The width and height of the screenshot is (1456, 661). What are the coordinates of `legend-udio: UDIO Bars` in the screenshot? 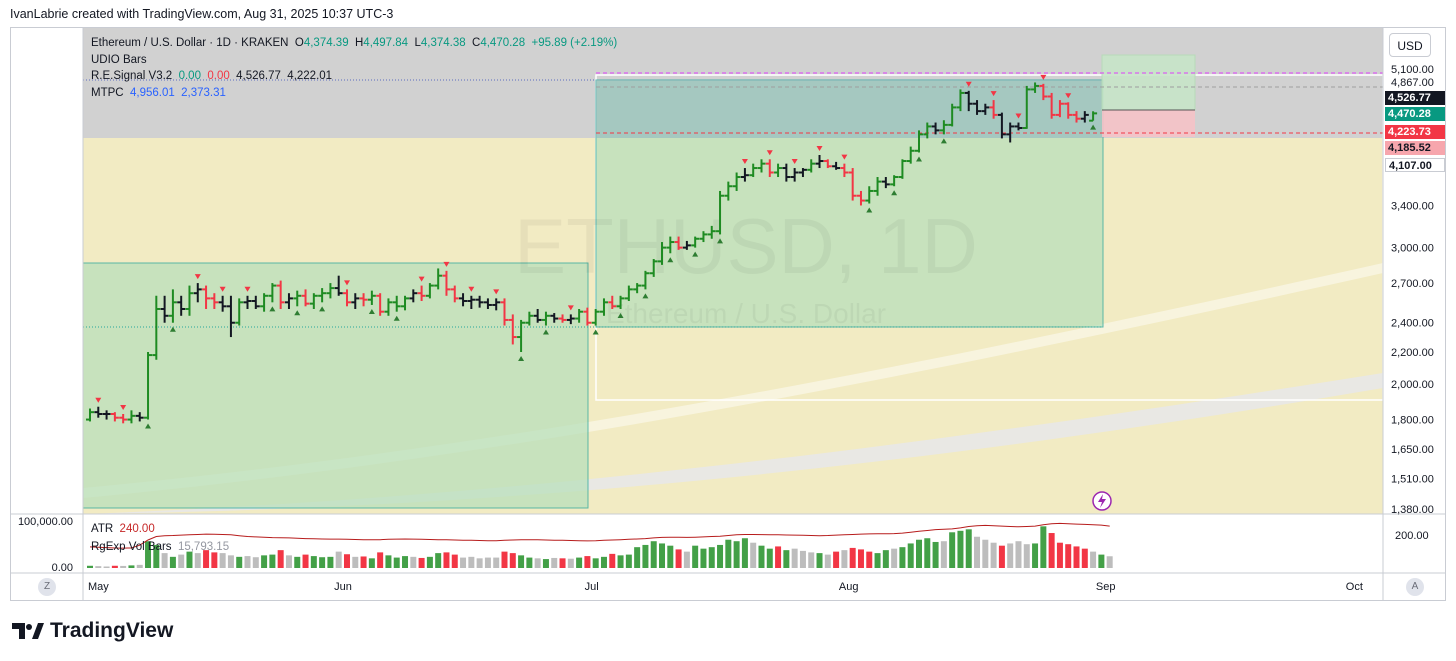 It's located at (119, 60).